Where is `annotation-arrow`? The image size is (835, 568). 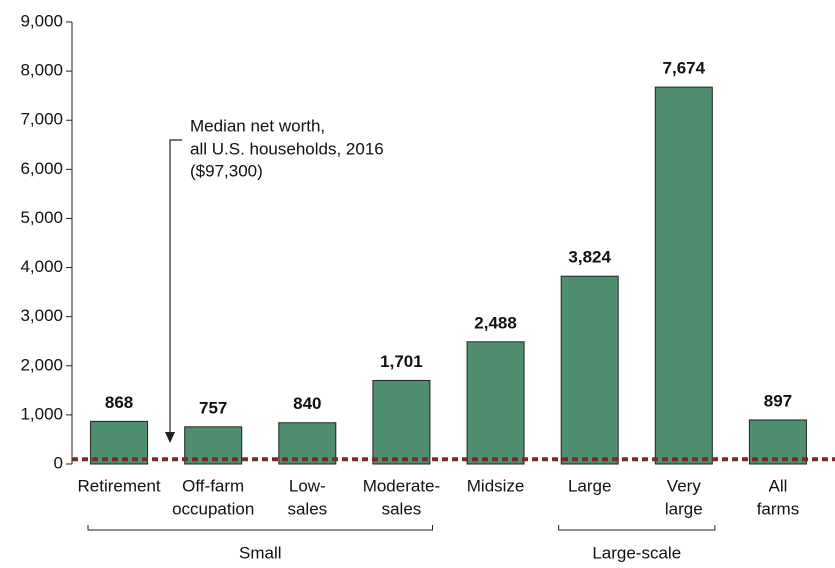 annotation-arrow is located at coordinates (175, 289).